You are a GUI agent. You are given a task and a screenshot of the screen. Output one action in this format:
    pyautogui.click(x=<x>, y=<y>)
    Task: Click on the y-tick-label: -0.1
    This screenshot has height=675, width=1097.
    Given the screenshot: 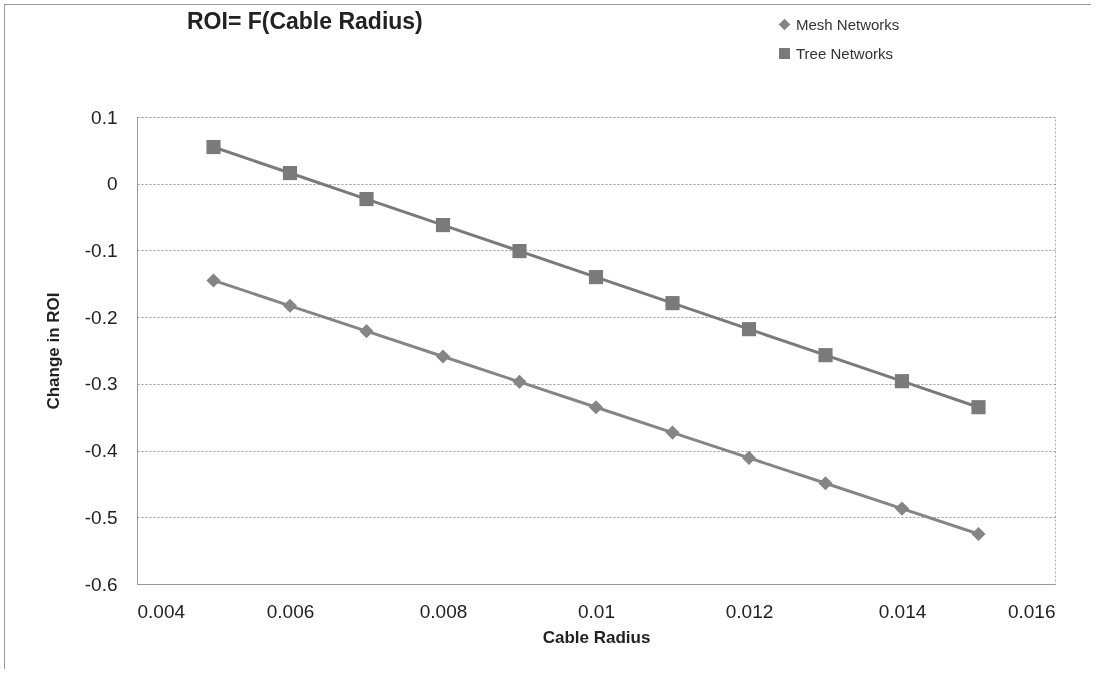 What is the action you would take?
    pyautogui.click(x=101, y=250)
    